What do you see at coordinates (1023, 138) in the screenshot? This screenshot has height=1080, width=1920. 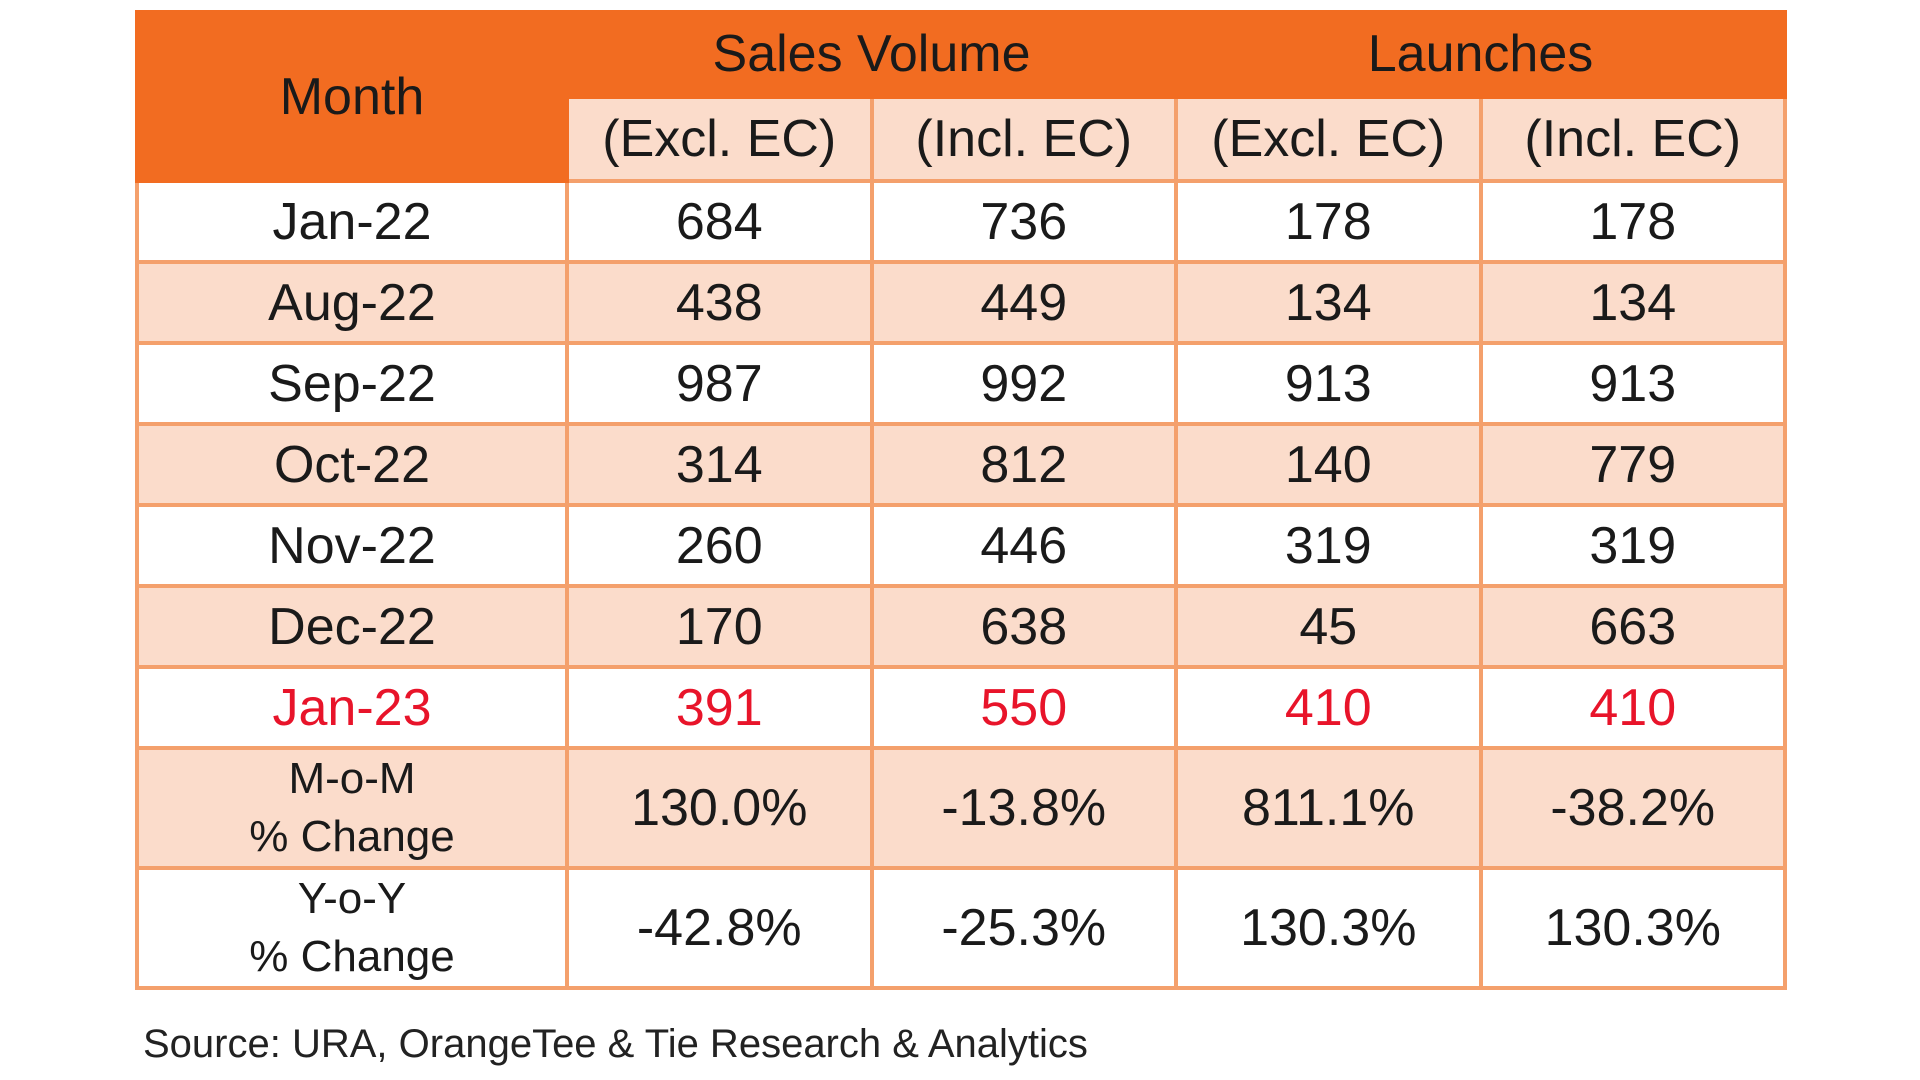 I see `subheader-sales-incl-ec: (Incl. EC)` at bounding box center [1023, 138].